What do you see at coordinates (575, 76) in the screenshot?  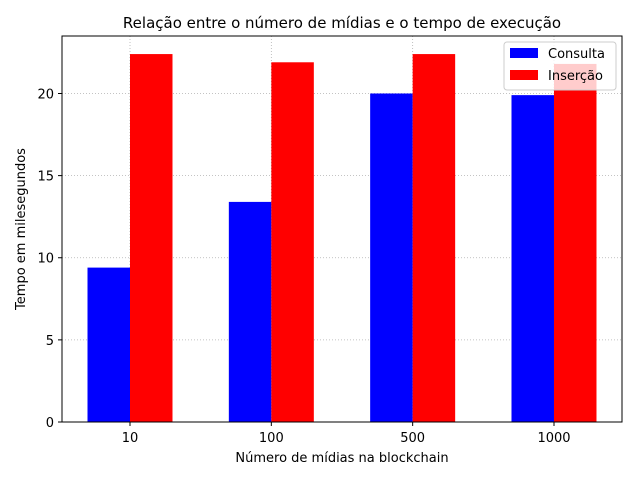 I see `legend-label: Inserção` at bounding box center [575, 76].